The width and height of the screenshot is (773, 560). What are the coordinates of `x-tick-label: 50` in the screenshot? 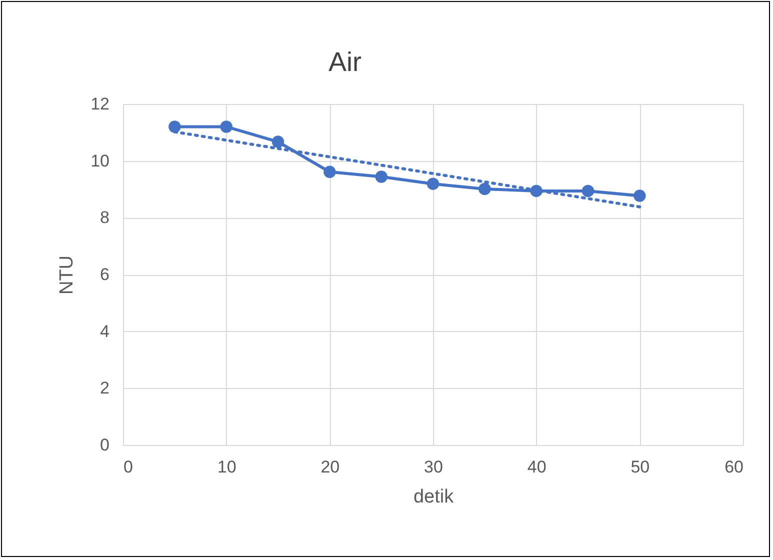 It's located at (640, 467).